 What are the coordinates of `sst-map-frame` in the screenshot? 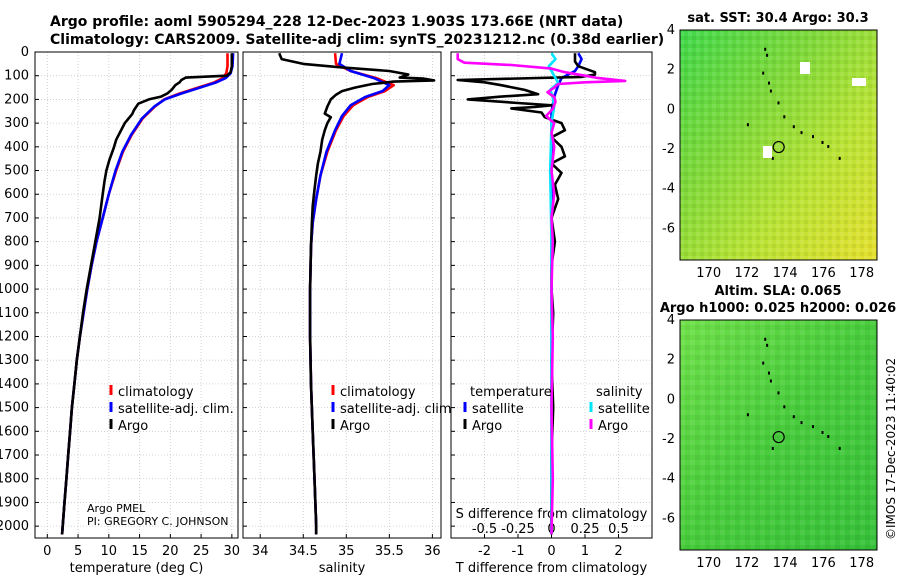 It's located at (778, 145).